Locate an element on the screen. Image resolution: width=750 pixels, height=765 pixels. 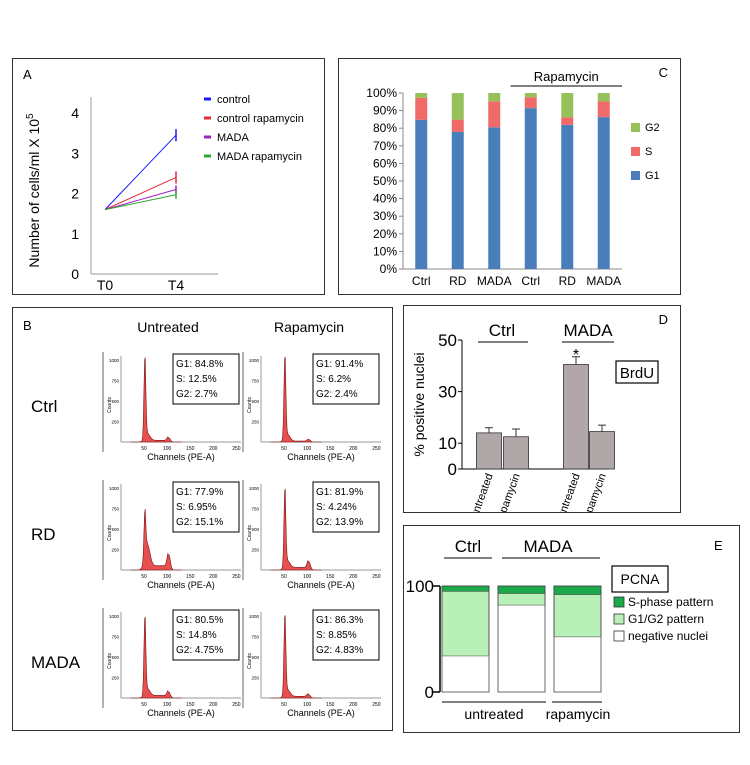
legend-label-1: control rapamycin is located at coordinates (260, 119).